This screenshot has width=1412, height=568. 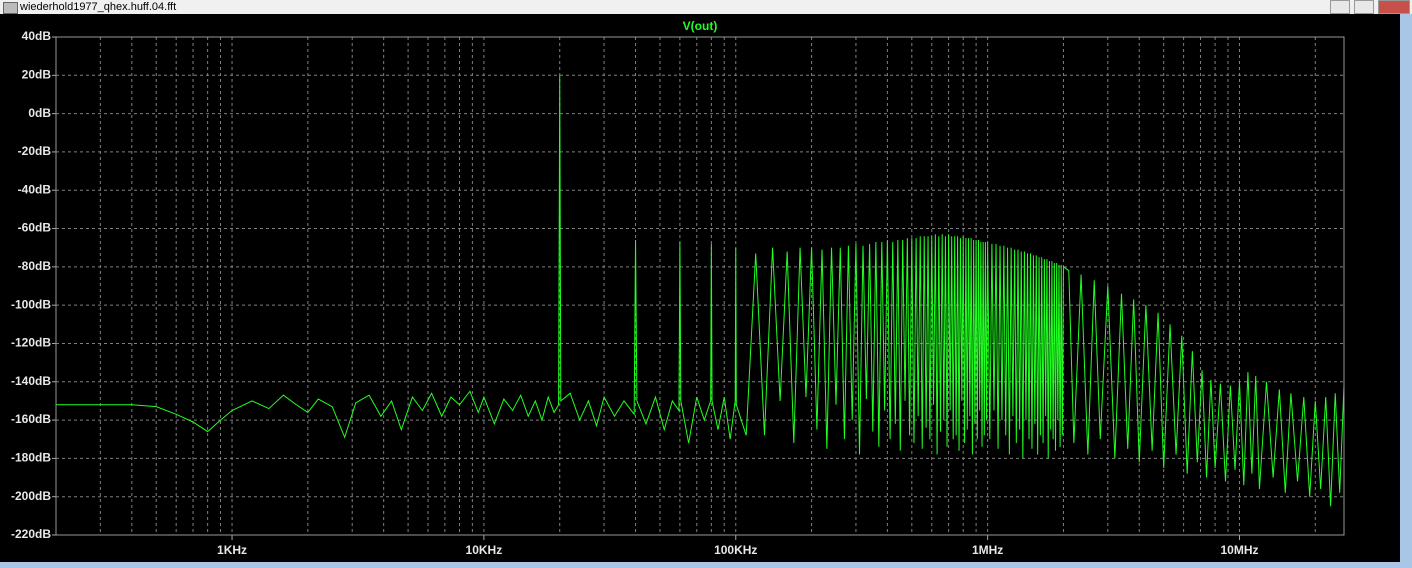 I want to click on x-tick-label: 1KHz, so click(x=232, y=550).